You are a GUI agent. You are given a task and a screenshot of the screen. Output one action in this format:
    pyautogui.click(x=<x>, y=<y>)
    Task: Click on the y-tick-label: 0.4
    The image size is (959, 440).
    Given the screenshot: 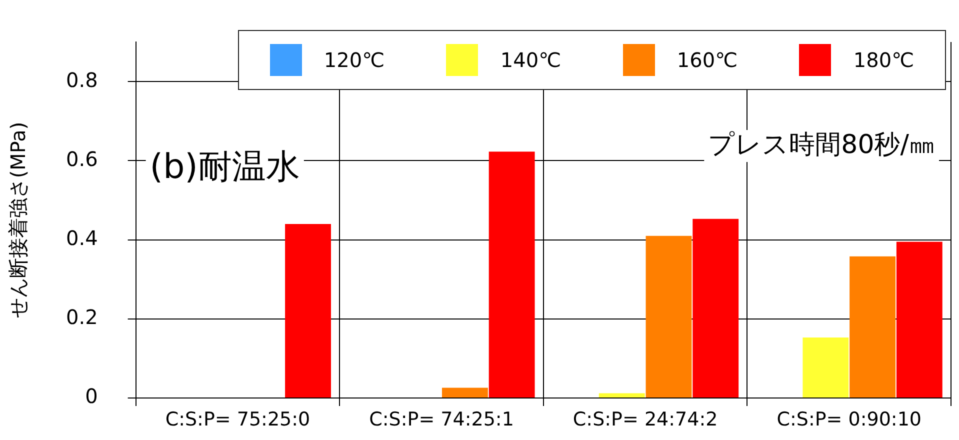 What is the action you would take?
    pyautogui.click(x=82, y=238)
    